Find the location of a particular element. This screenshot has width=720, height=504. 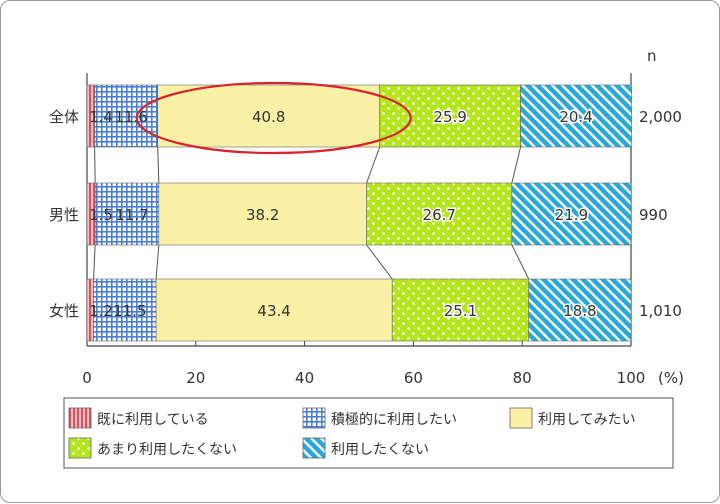

data-label: 1.2 is located at coordinates (101, 311).